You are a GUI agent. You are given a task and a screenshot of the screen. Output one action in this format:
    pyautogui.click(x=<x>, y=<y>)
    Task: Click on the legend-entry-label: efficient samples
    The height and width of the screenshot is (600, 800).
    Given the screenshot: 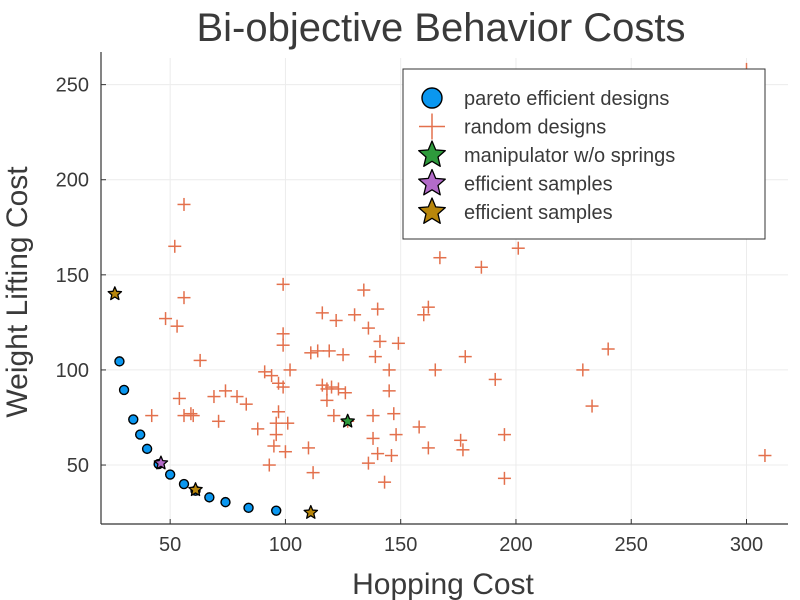 What is the action you would take?
    pyautogui.click(x=538, y=185)
    